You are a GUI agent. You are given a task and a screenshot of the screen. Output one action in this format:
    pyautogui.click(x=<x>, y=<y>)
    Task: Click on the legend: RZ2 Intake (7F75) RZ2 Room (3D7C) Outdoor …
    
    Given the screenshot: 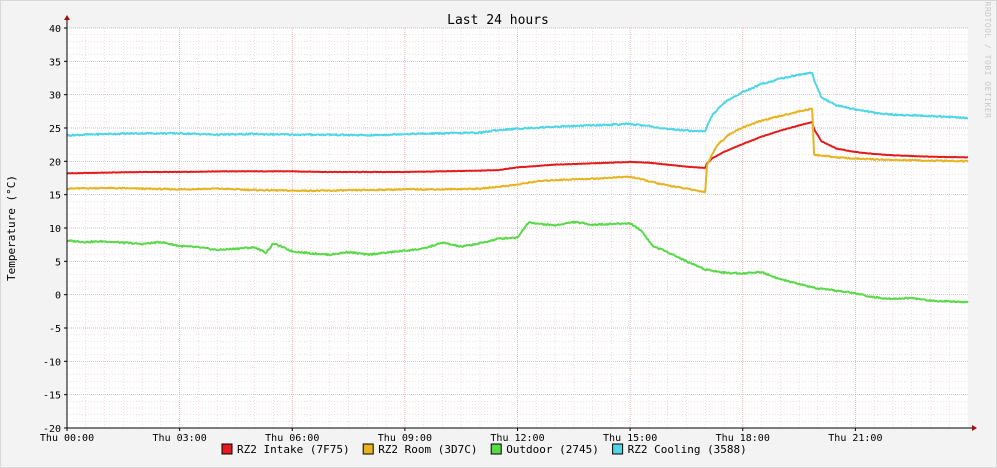 What is the action you would take?
    pyautogui.click(x=484, y=449)
    